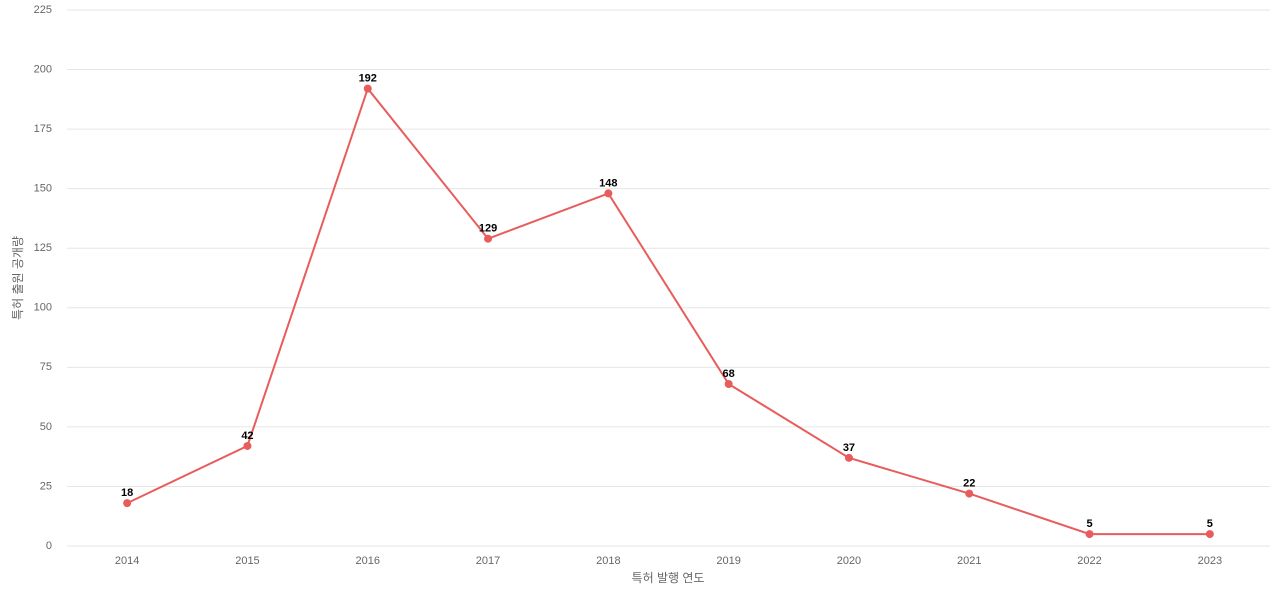 Image resolution: width=1280 pixels, height=600 pixels. I want to click on x-tick-label: 2016, so click(368, 561).